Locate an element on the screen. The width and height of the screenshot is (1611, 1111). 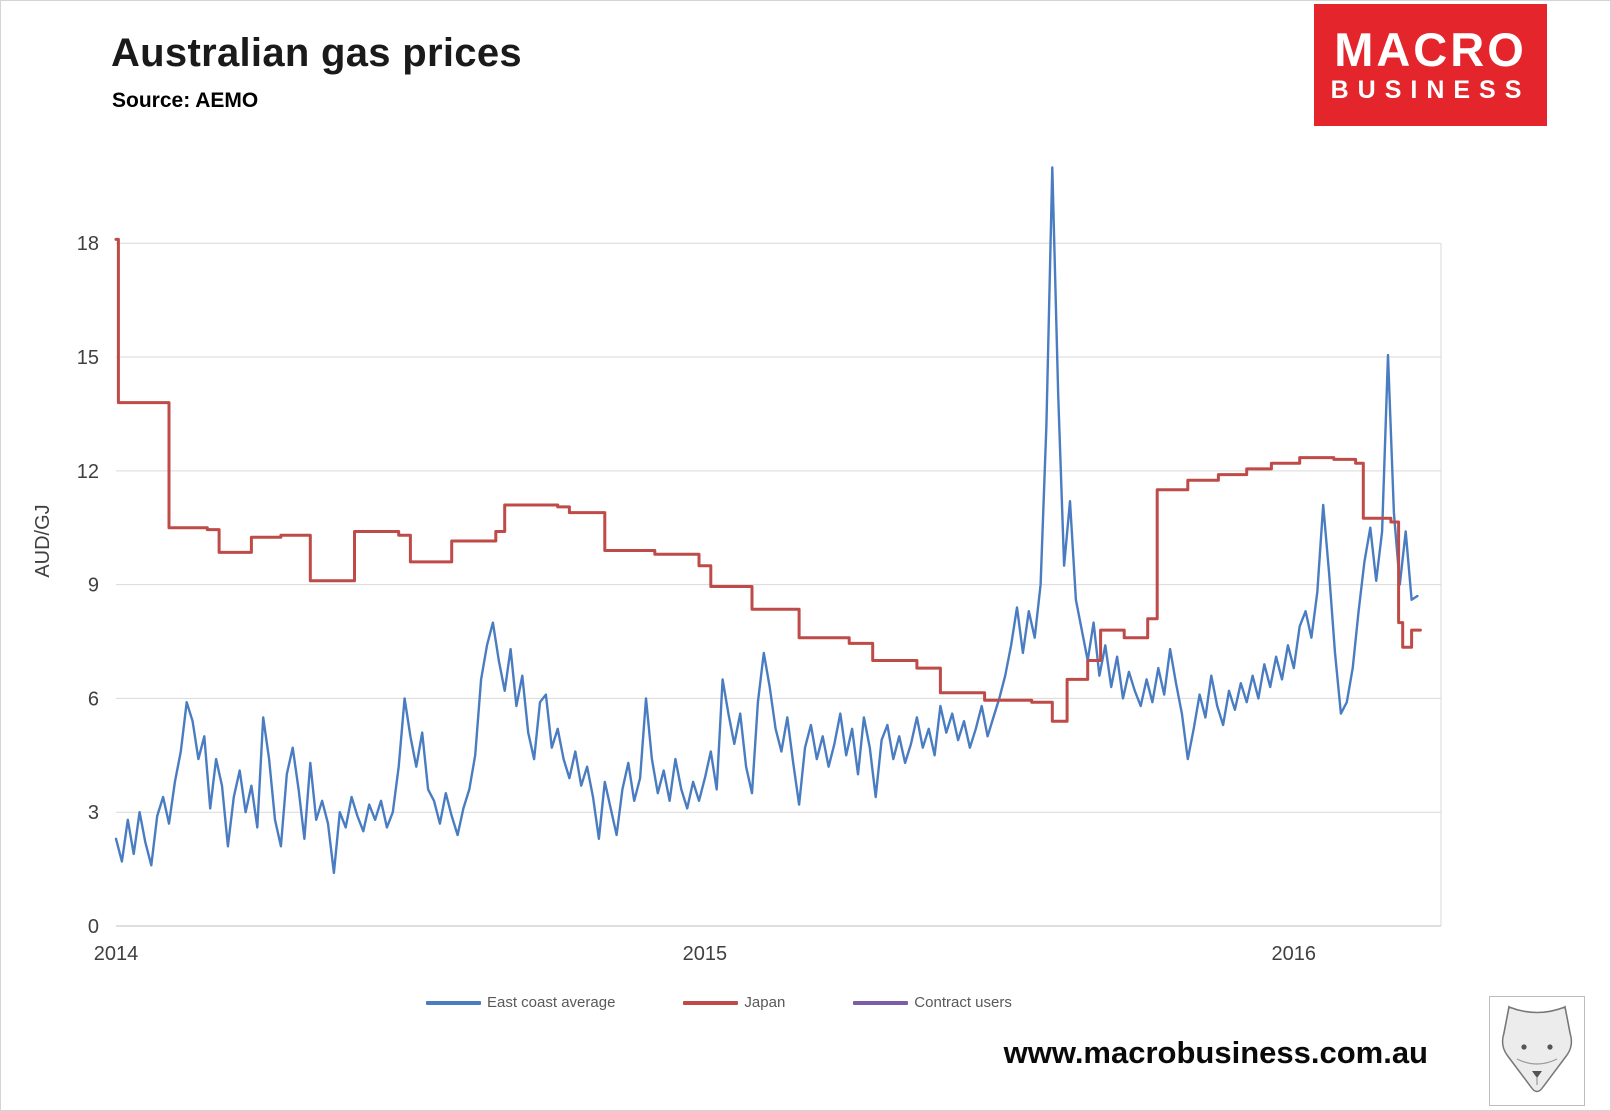
website-url: www.macrobusiness.com.au is located at coordinates (1215, 1052).